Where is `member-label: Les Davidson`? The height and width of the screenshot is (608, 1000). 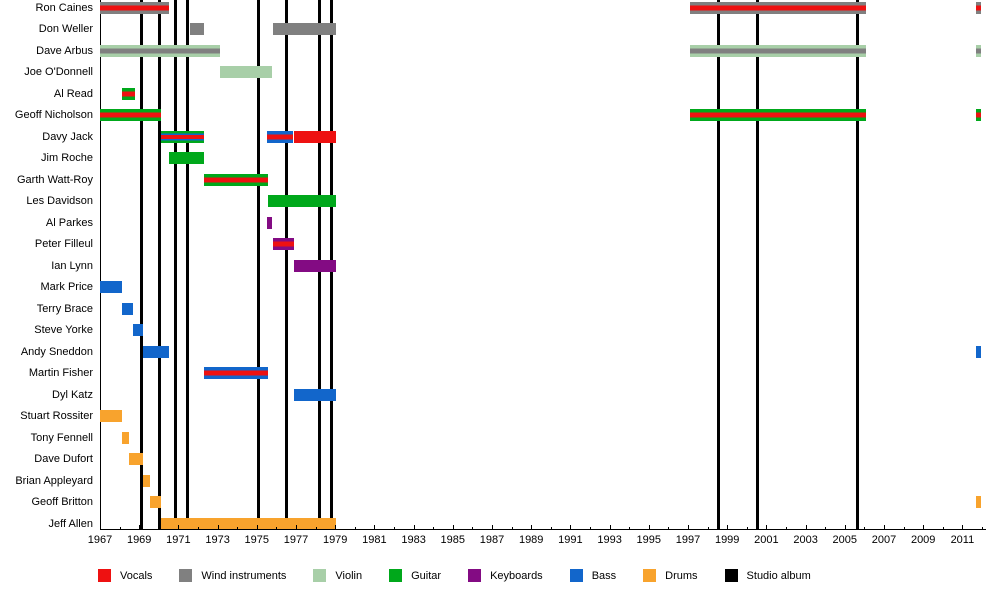
member-label: Les Davidson is located at coordinates (59, 201).